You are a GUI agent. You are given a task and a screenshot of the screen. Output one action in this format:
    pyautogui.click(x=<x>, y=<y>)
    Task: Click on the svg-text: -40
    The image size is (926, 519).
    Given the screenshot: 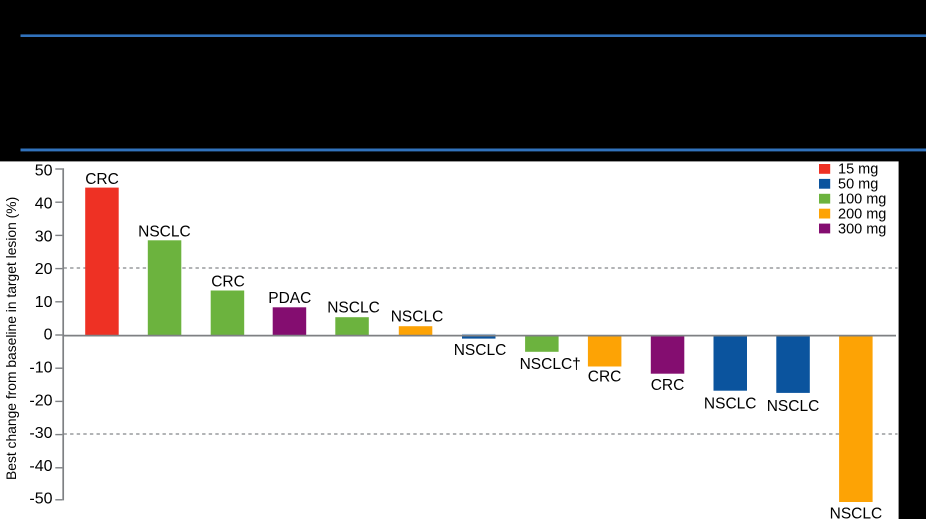 What is the action you would take?
    pyautogui.click(x=40, y=466)
    